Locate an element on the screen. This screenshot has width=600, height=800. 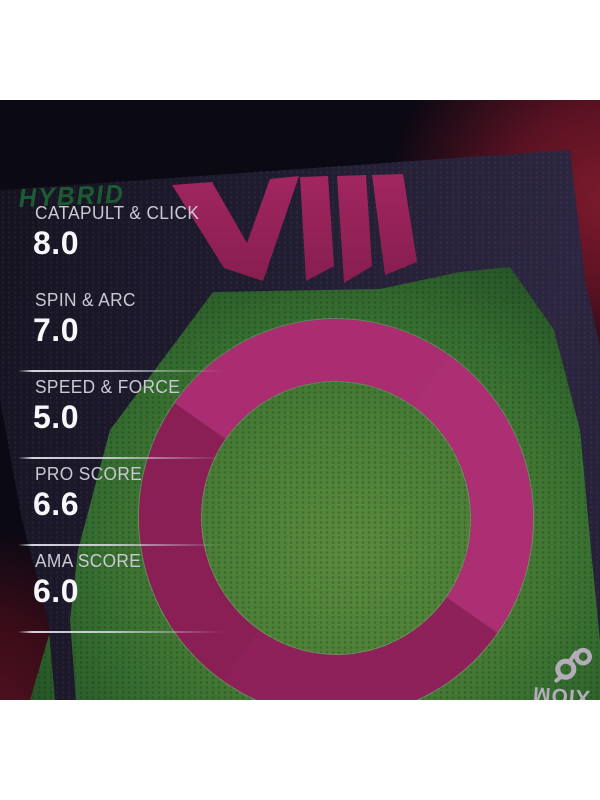
rating-value: 6.6 is located at coordinates (56, 504).